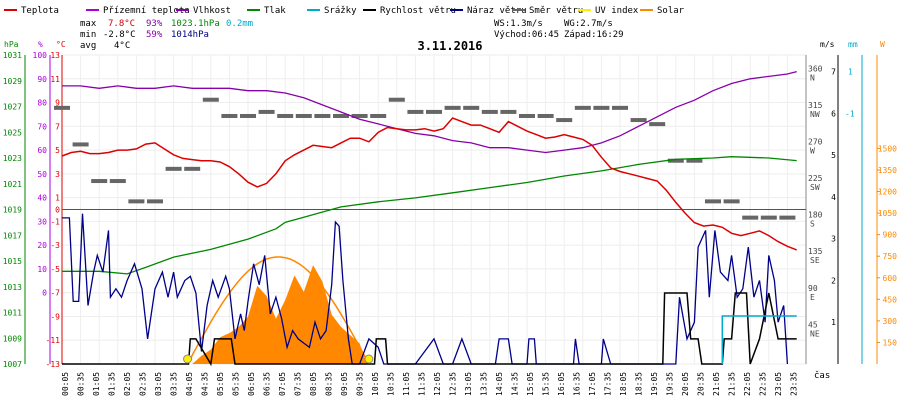  Describe the element at coordinates (55, 79) in the screenshot. I see `tick-temp: 11` at that location.